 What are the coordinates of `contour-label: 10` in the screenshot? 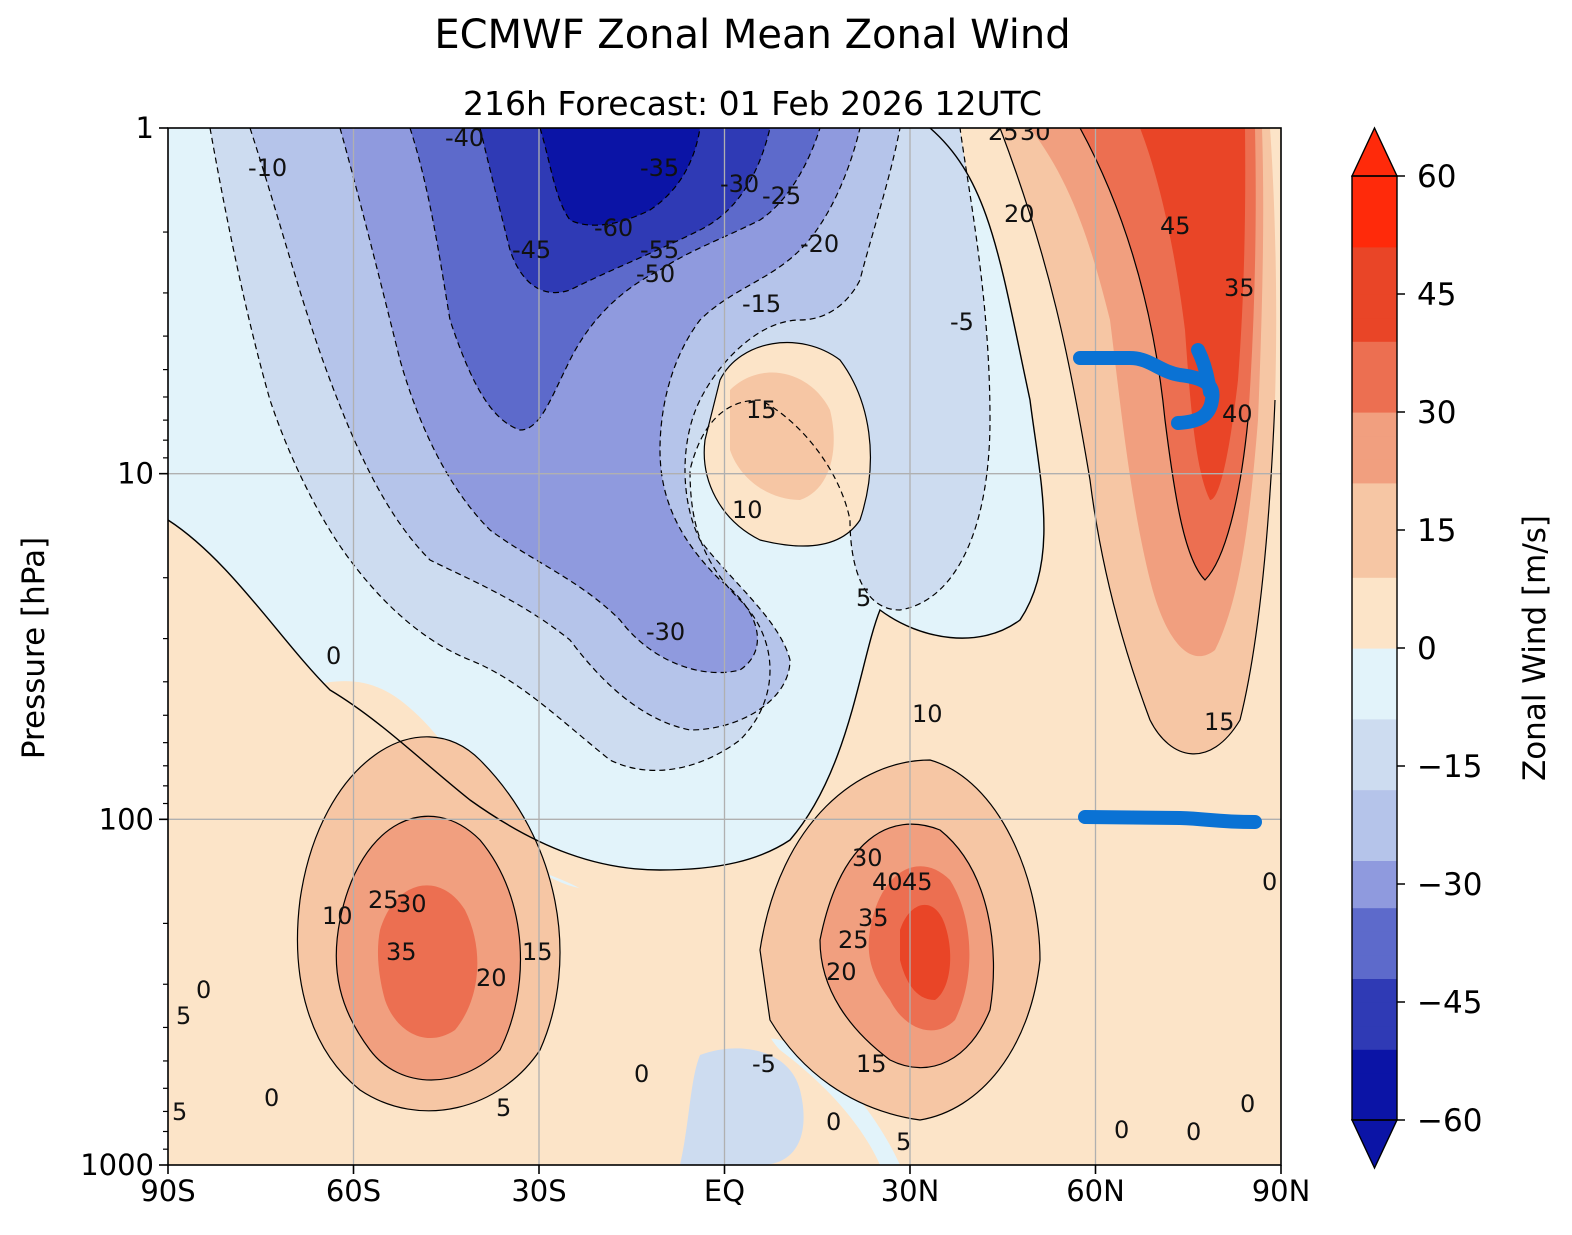 It's located at (927, 714).